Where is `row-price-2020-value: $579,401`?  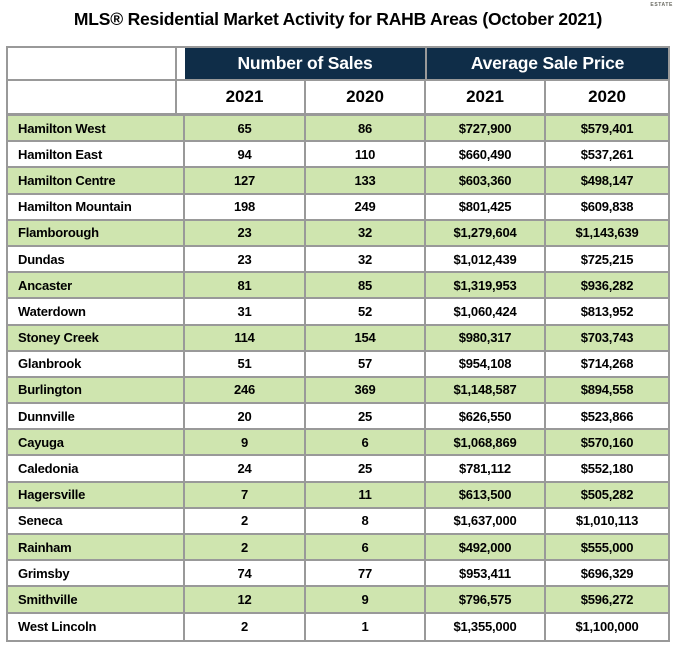 row-price-2020-value: $579,401 is located at coordinates (607, 128).